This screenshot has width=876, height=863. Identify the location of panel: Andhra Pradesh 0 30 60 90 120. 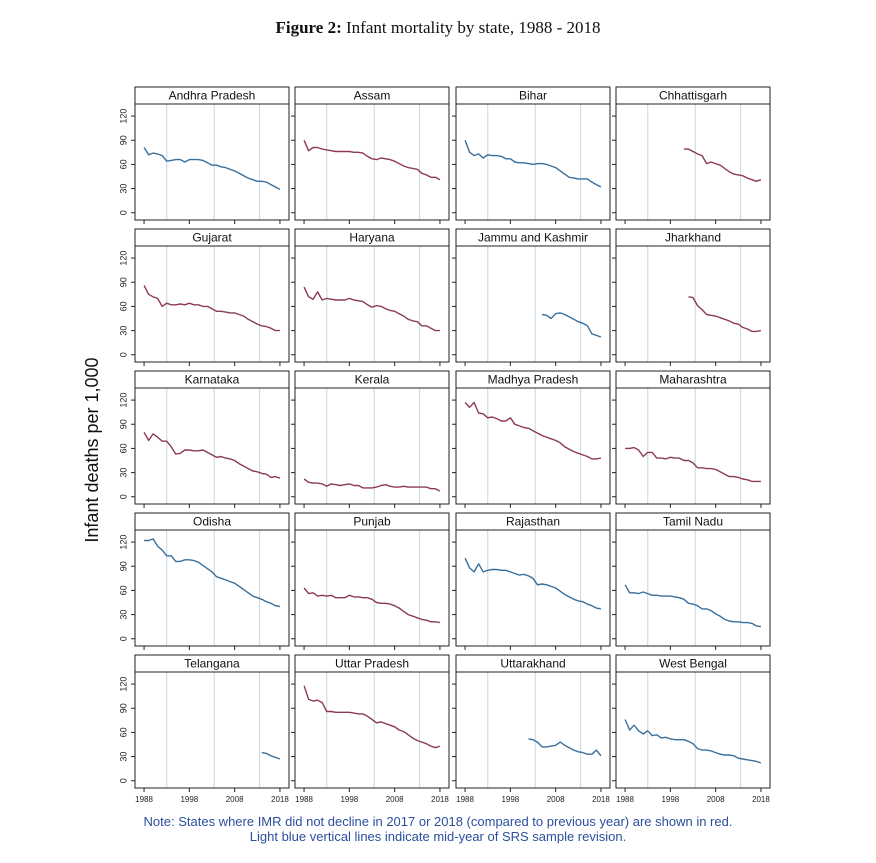
(204, 155).